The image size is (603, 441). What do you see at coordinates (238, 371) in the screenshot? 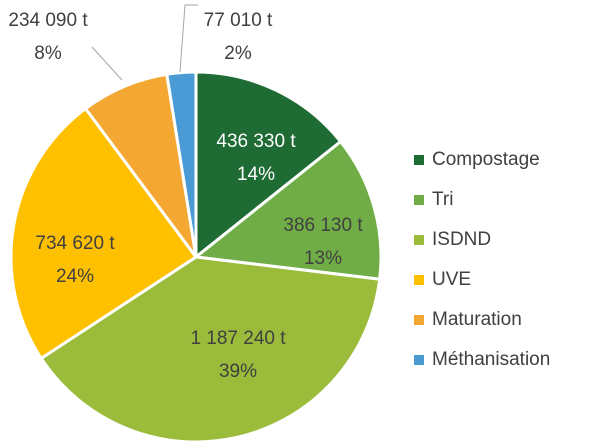
I see `percent-label: 39%` at bounding box center [238, 371].